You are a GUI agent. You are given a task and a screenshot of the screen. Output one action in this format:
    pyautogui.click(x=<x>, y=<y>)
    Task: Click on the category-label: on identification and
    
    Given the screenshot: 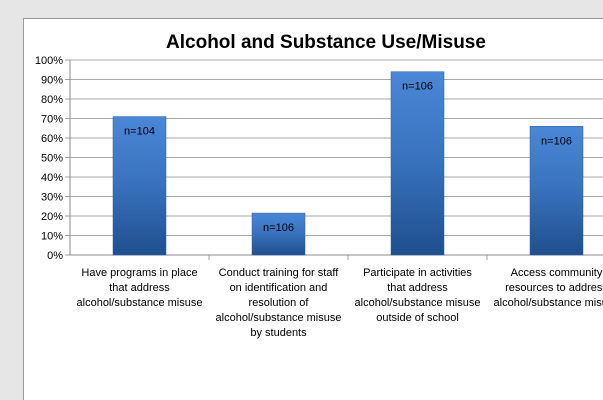 What is the action you would take?
    pyautogui.click(x=279, y=288)
    